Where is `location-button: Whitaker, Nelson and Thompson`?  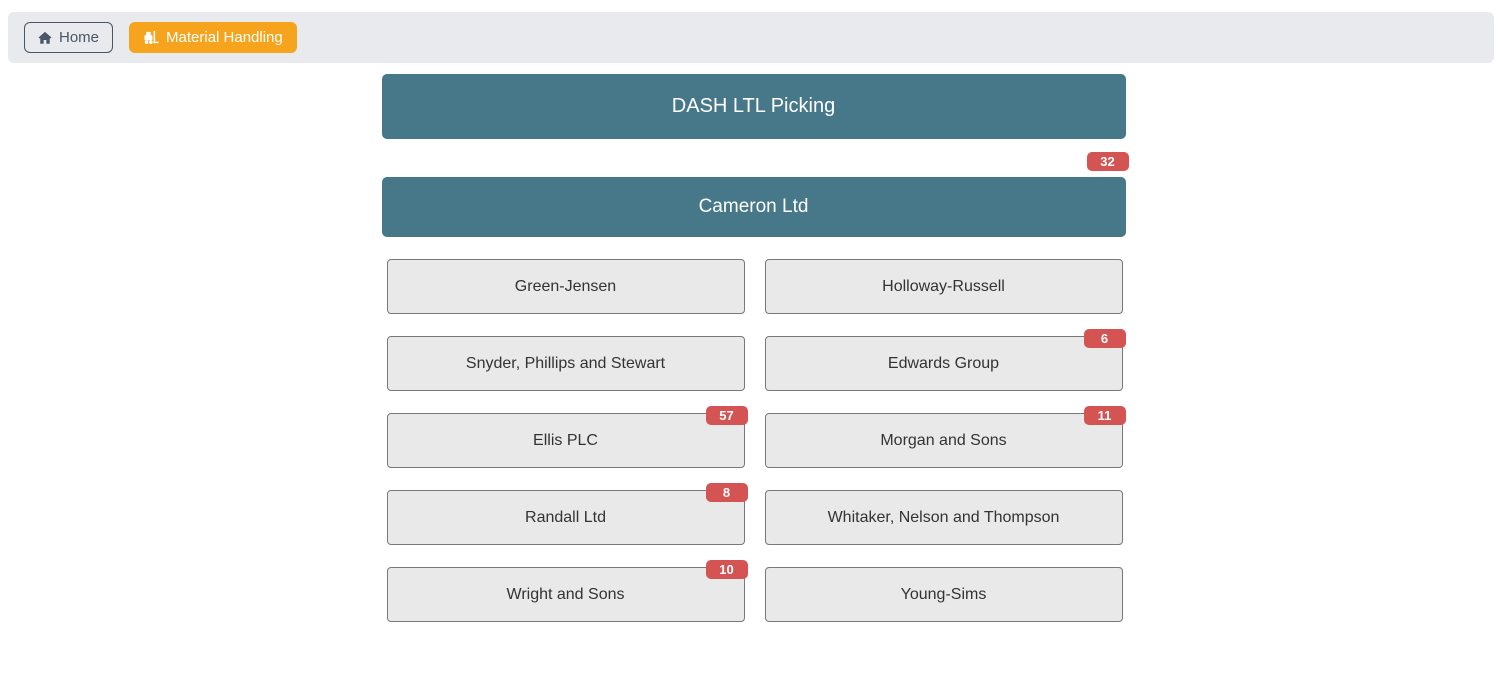
location-button: Whitaker, Nelson and Thompson is located at coordinates (943, 517).